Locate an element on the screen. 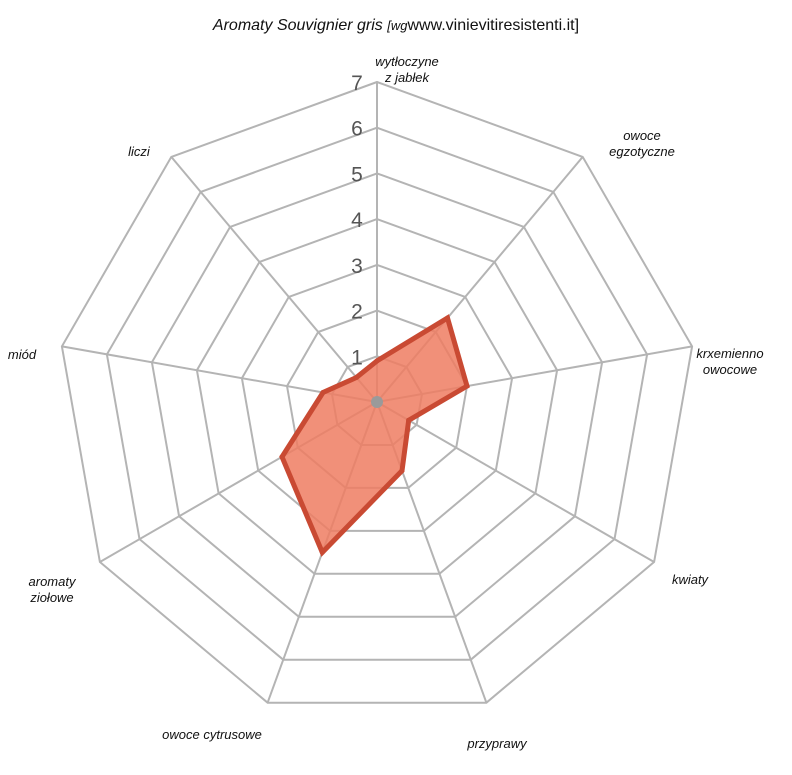 This screenshot has height=775, width=792. center-dot is located at coordinates (377, 402).